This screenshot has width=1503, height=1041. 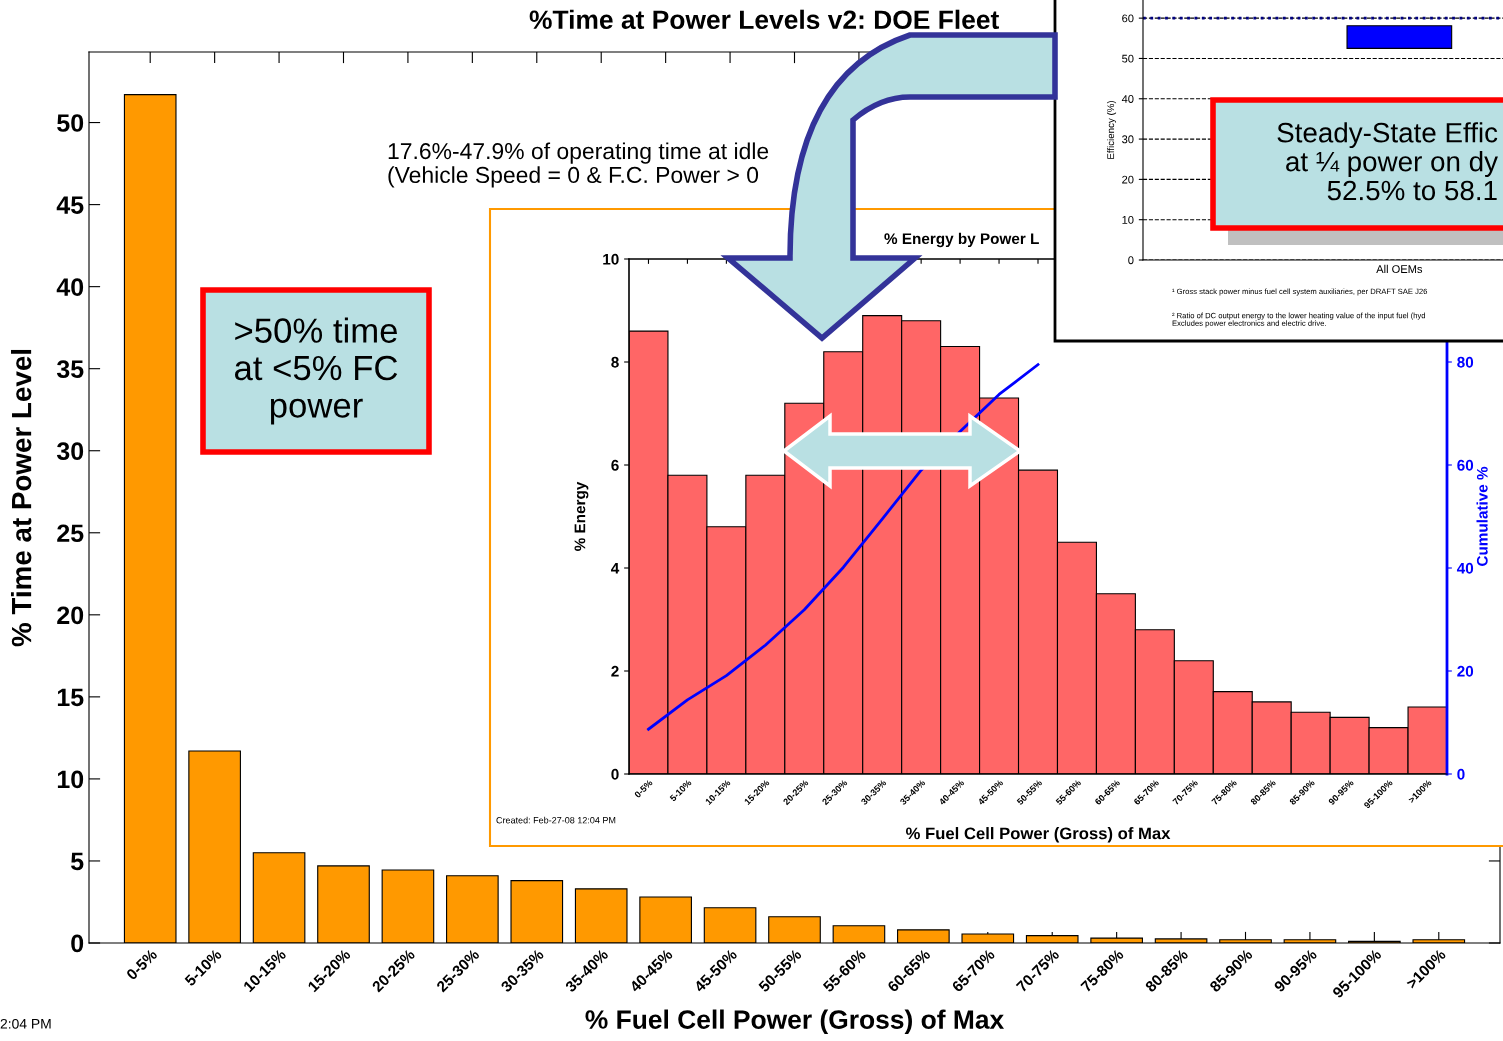 I want to click on annotation: Steady-State Effic at ¼ power on dy 52.5% to 58.1, so click(x=1387, y=161).